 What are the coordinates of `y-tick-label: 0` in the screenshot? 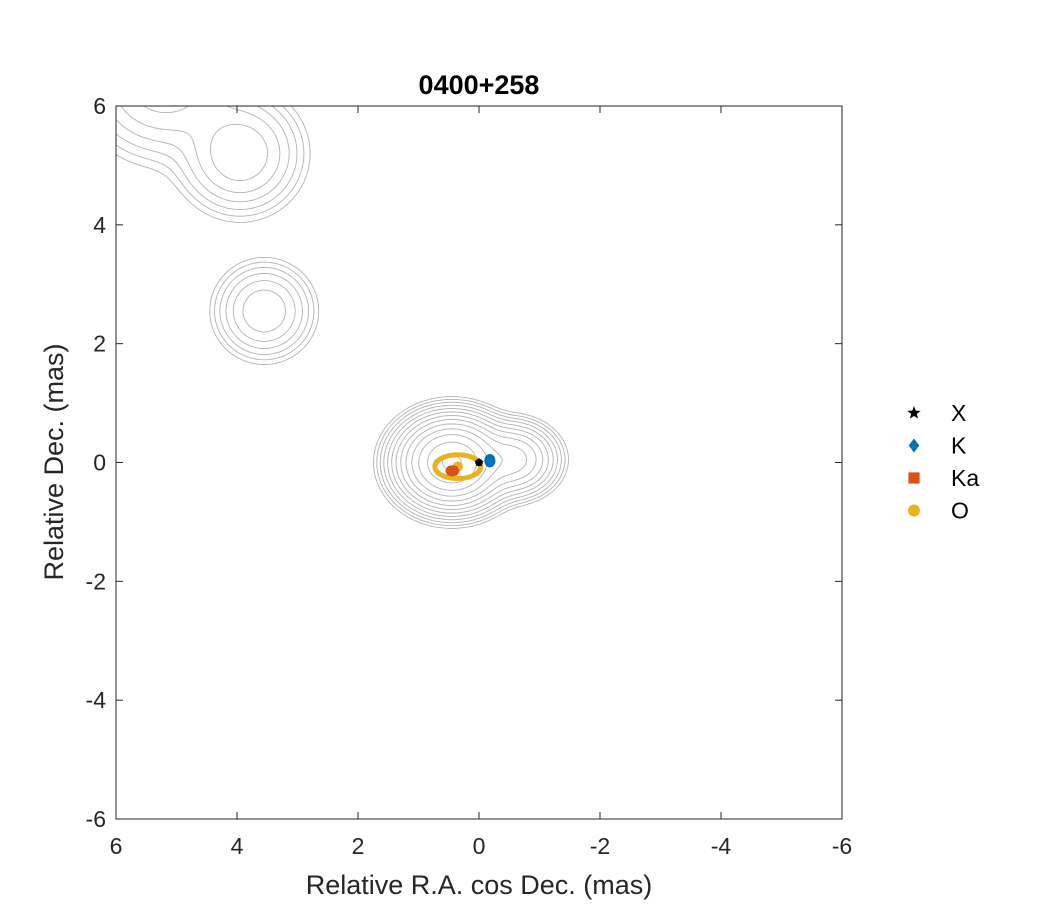 It's located at (99, 463).